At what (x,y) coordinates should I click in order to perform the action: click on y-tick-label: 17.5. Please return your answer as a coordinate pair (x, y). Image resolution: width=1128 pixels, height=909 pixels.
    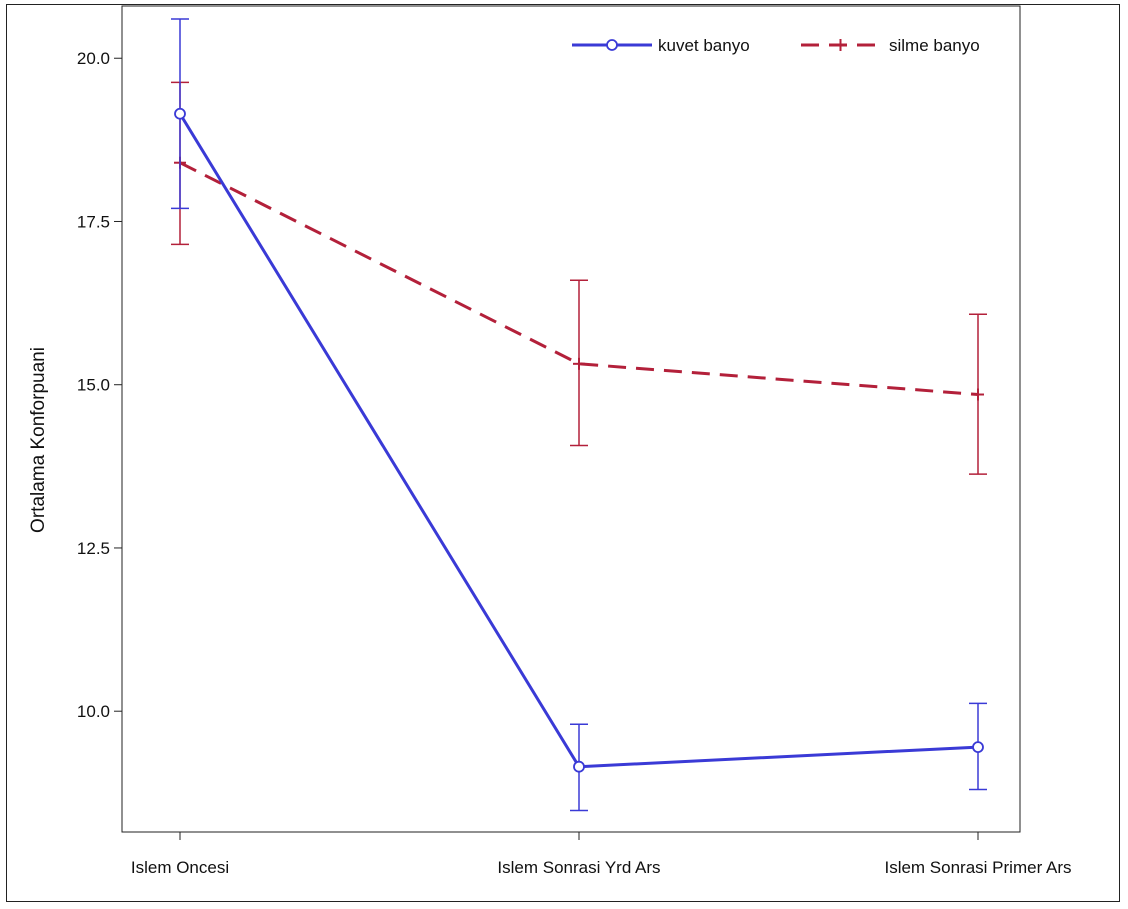
    Looking at the image, I should click on (93, 221).